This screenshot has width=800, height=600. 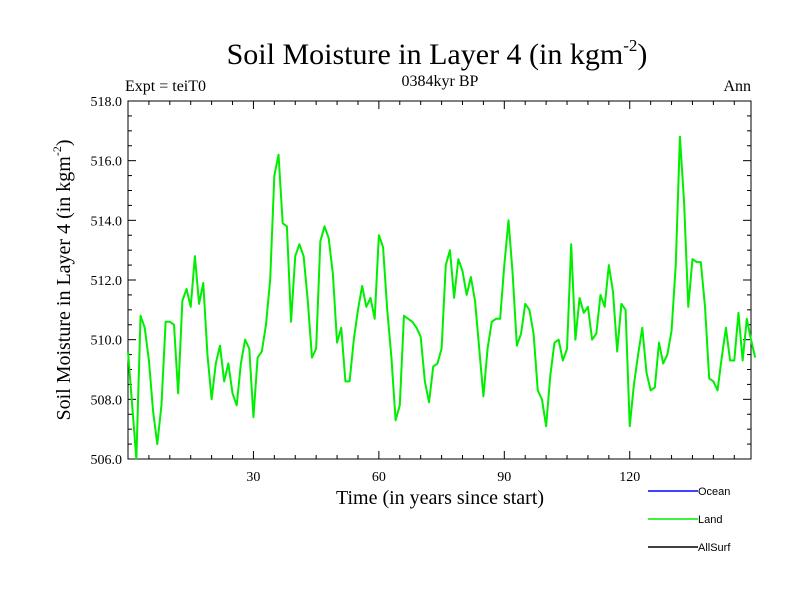 What do you see at coordinates (107, 221) in the screenshot?
I see `y-tick-label: 514.0` at bounding box center [107, 221].